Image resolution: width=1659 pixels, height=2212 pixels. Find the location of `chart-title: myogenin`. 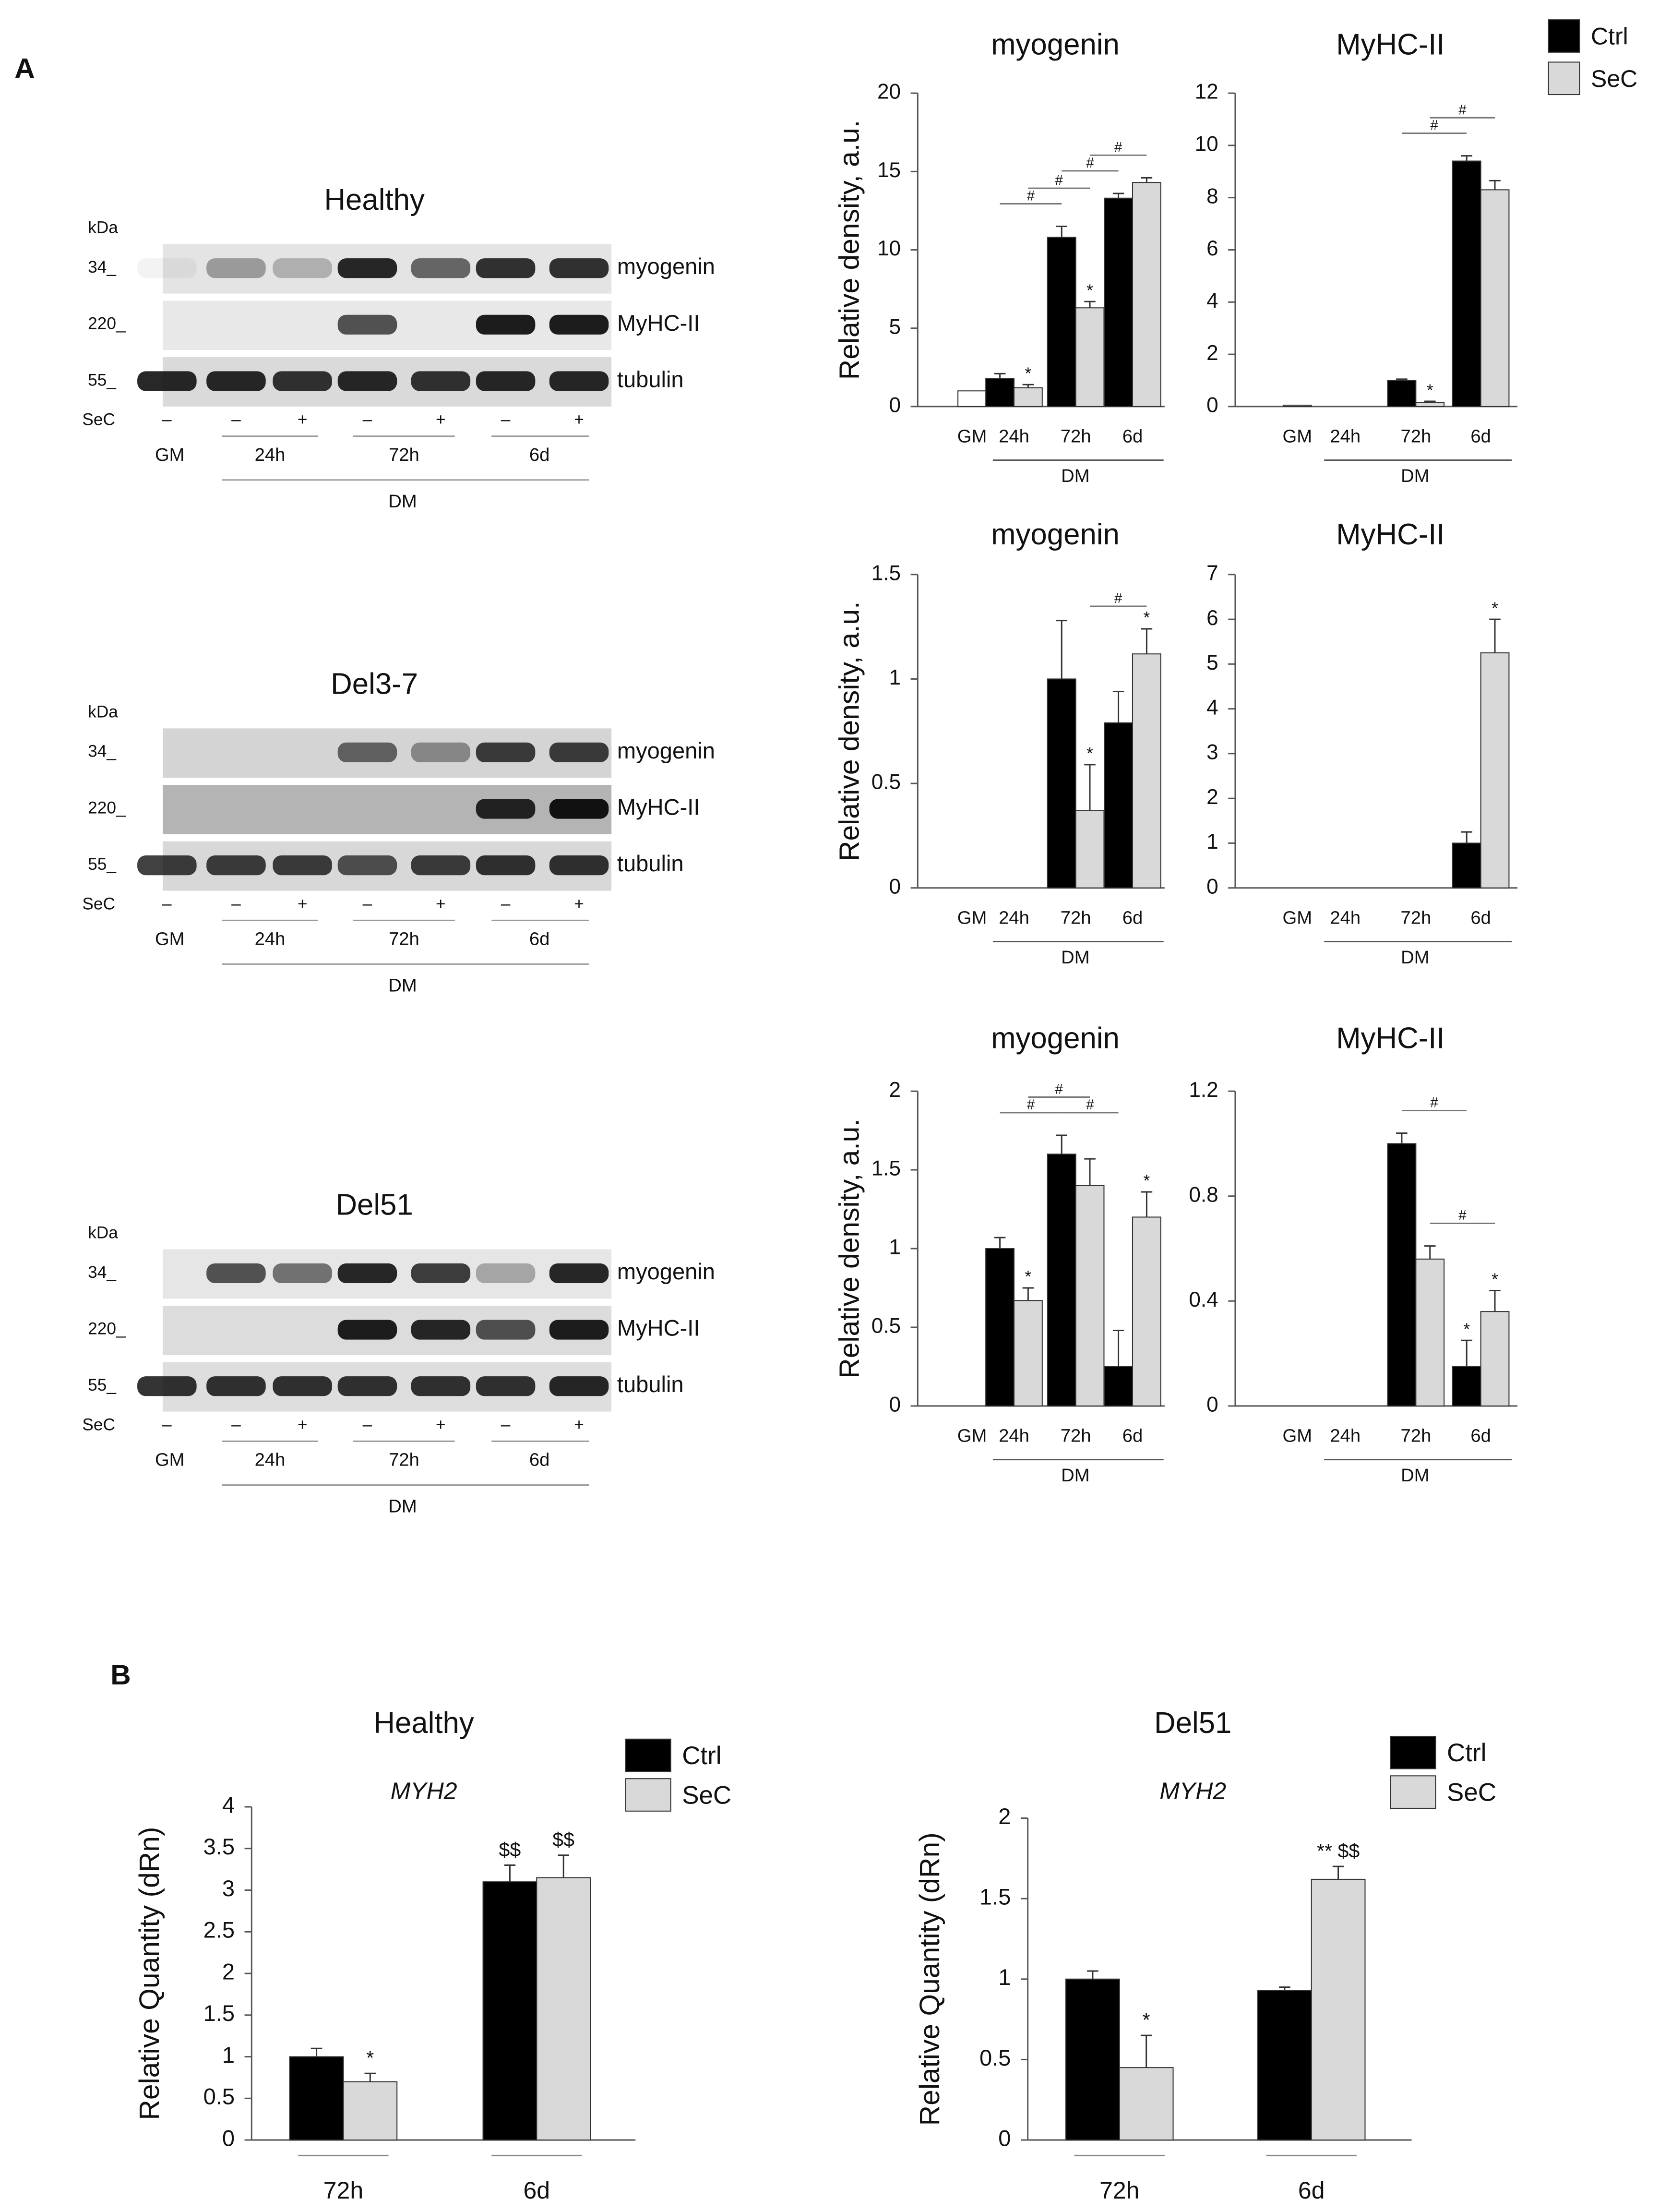

chart-title: myogenin is located at coordinates (1056, 44).